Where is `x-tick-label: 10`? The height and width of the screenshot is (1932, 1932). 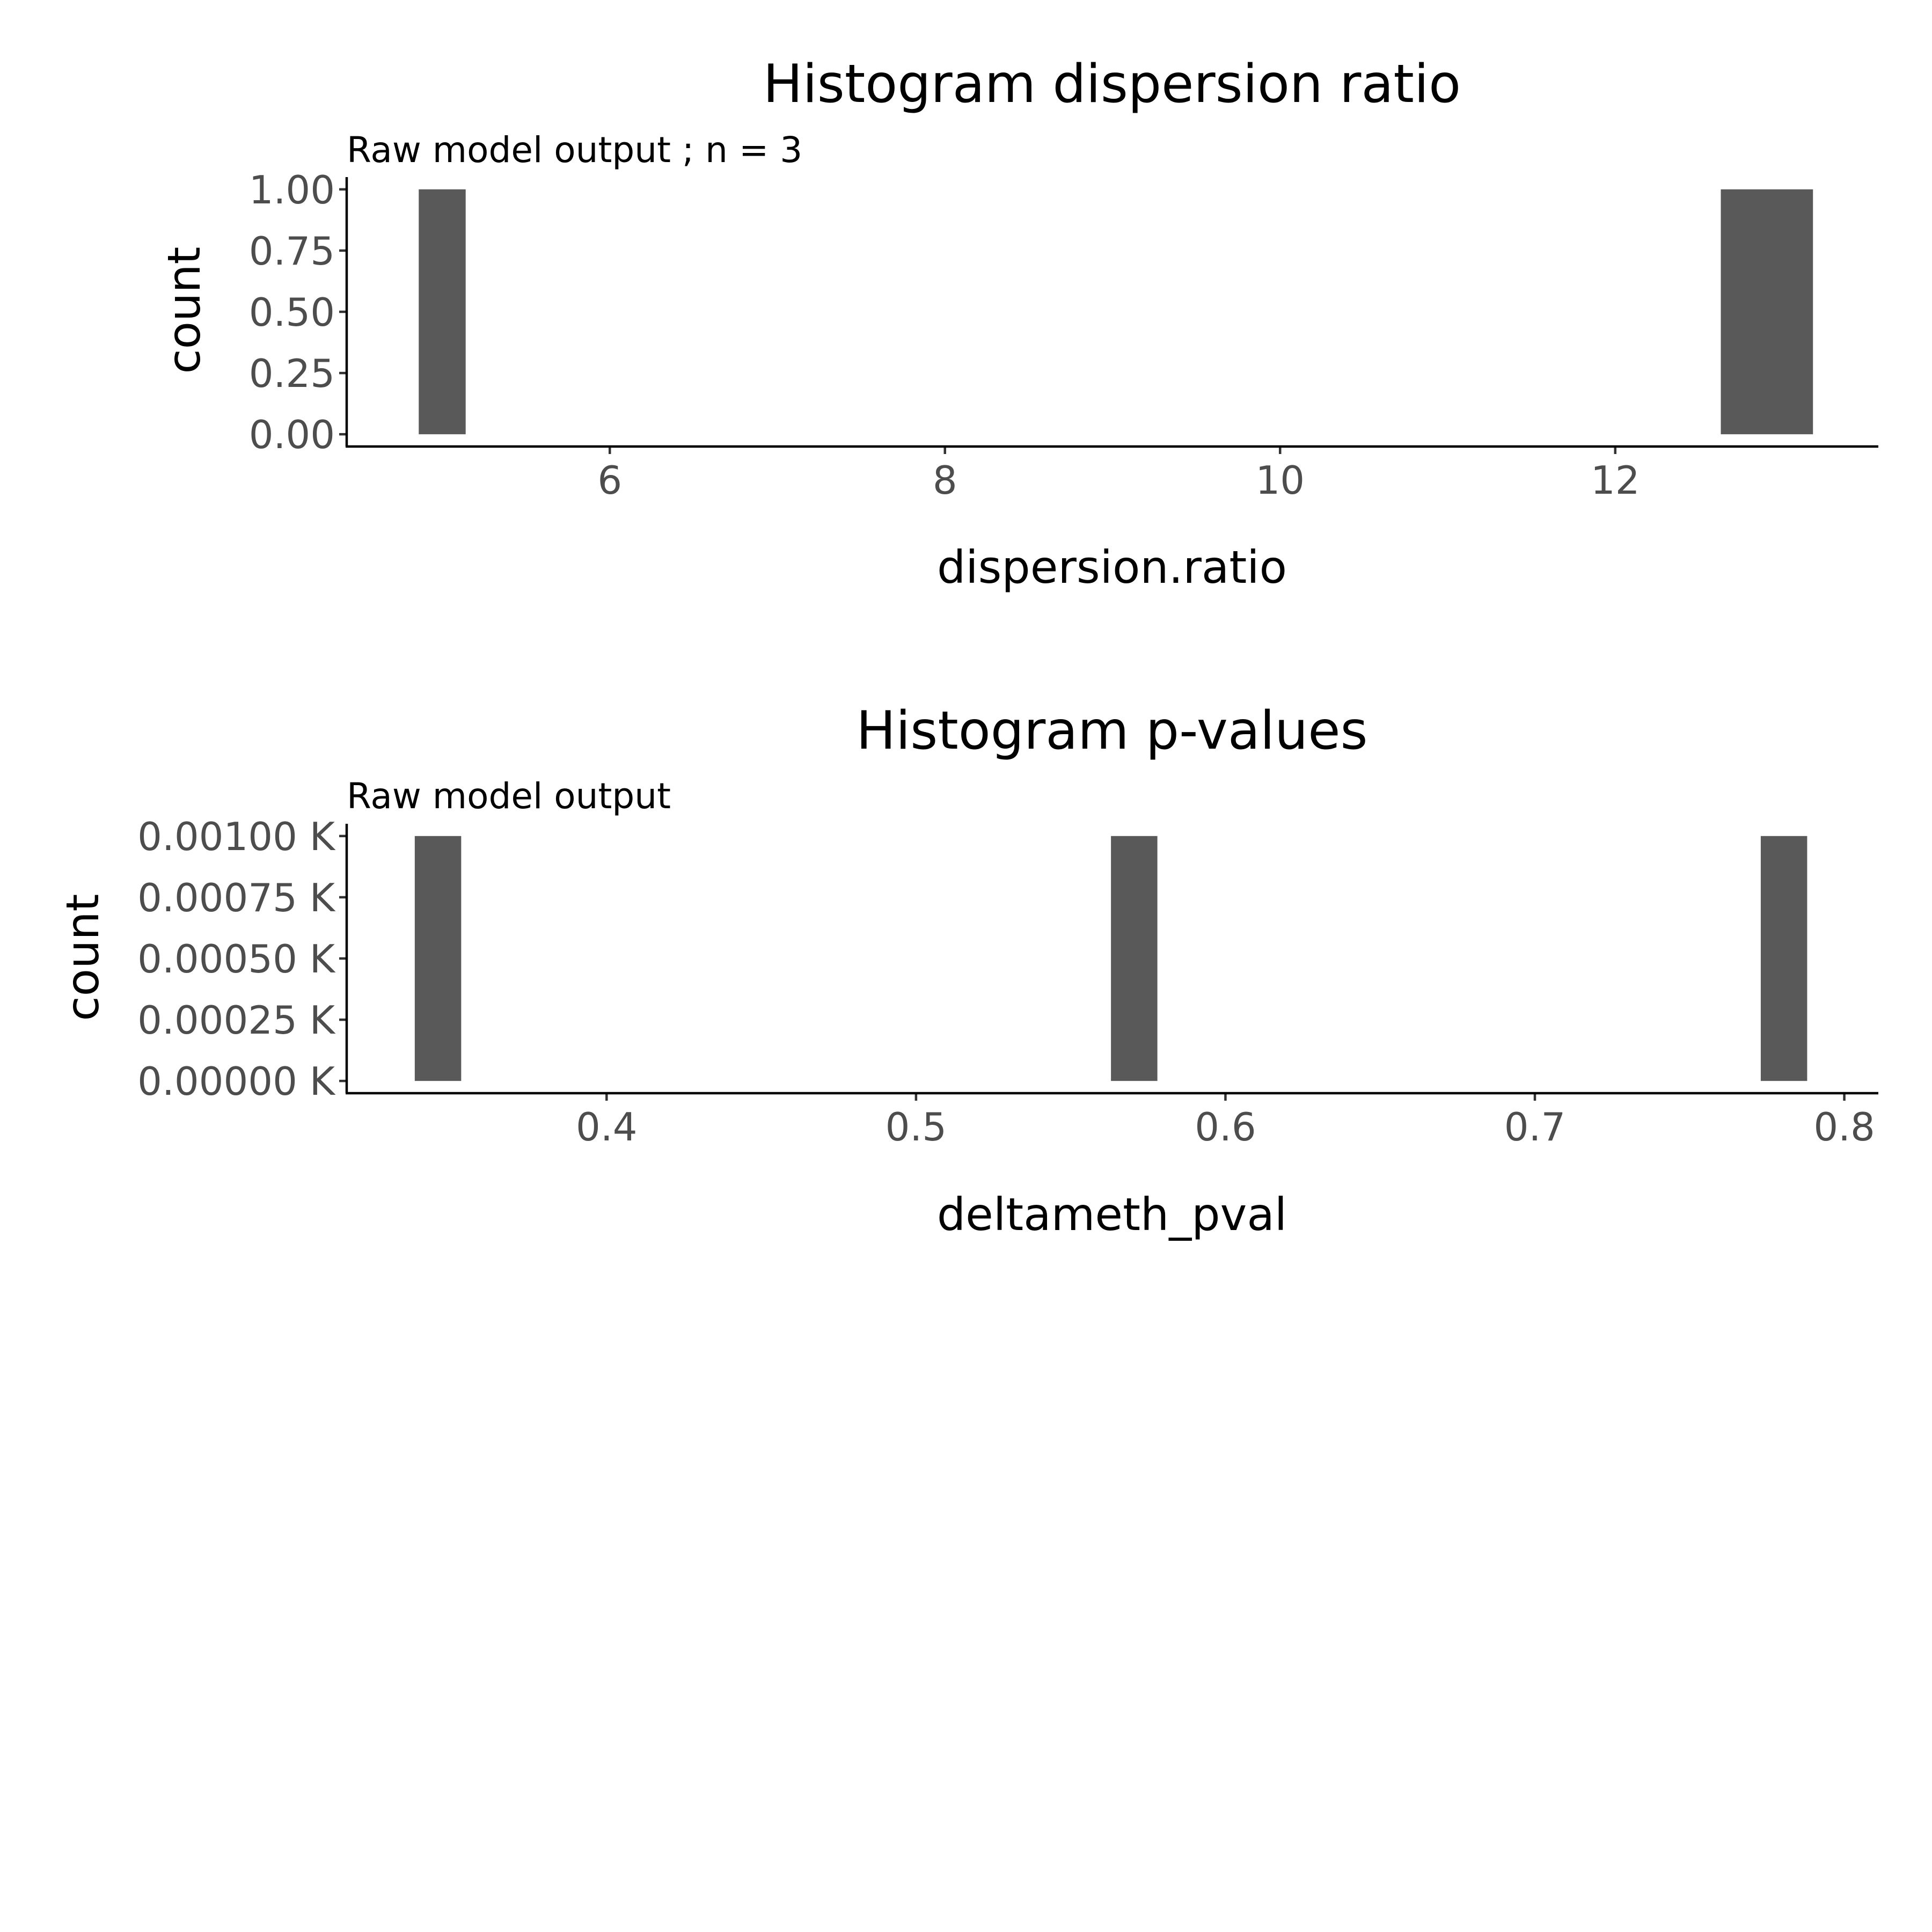
x-tick-label: 10 is located at coordinates (1280, 480).